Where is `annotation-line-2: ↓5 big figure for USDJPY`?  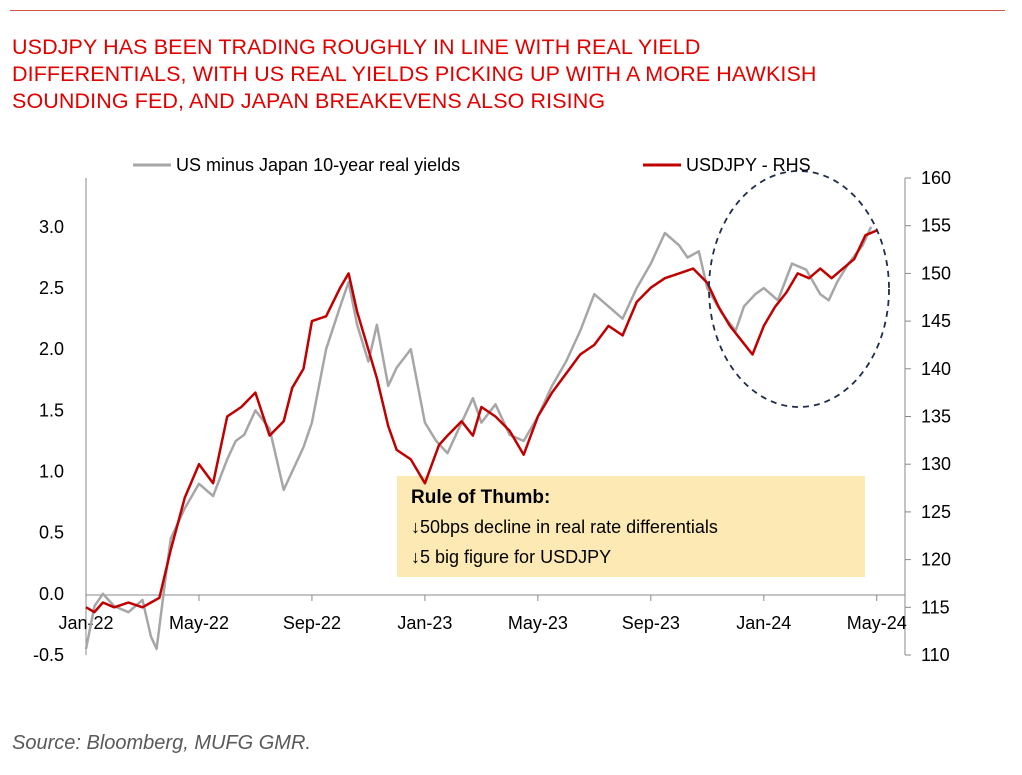 annotation-line-2: ↓5 big figure for USDJPY is located at coordinates (511, 557).